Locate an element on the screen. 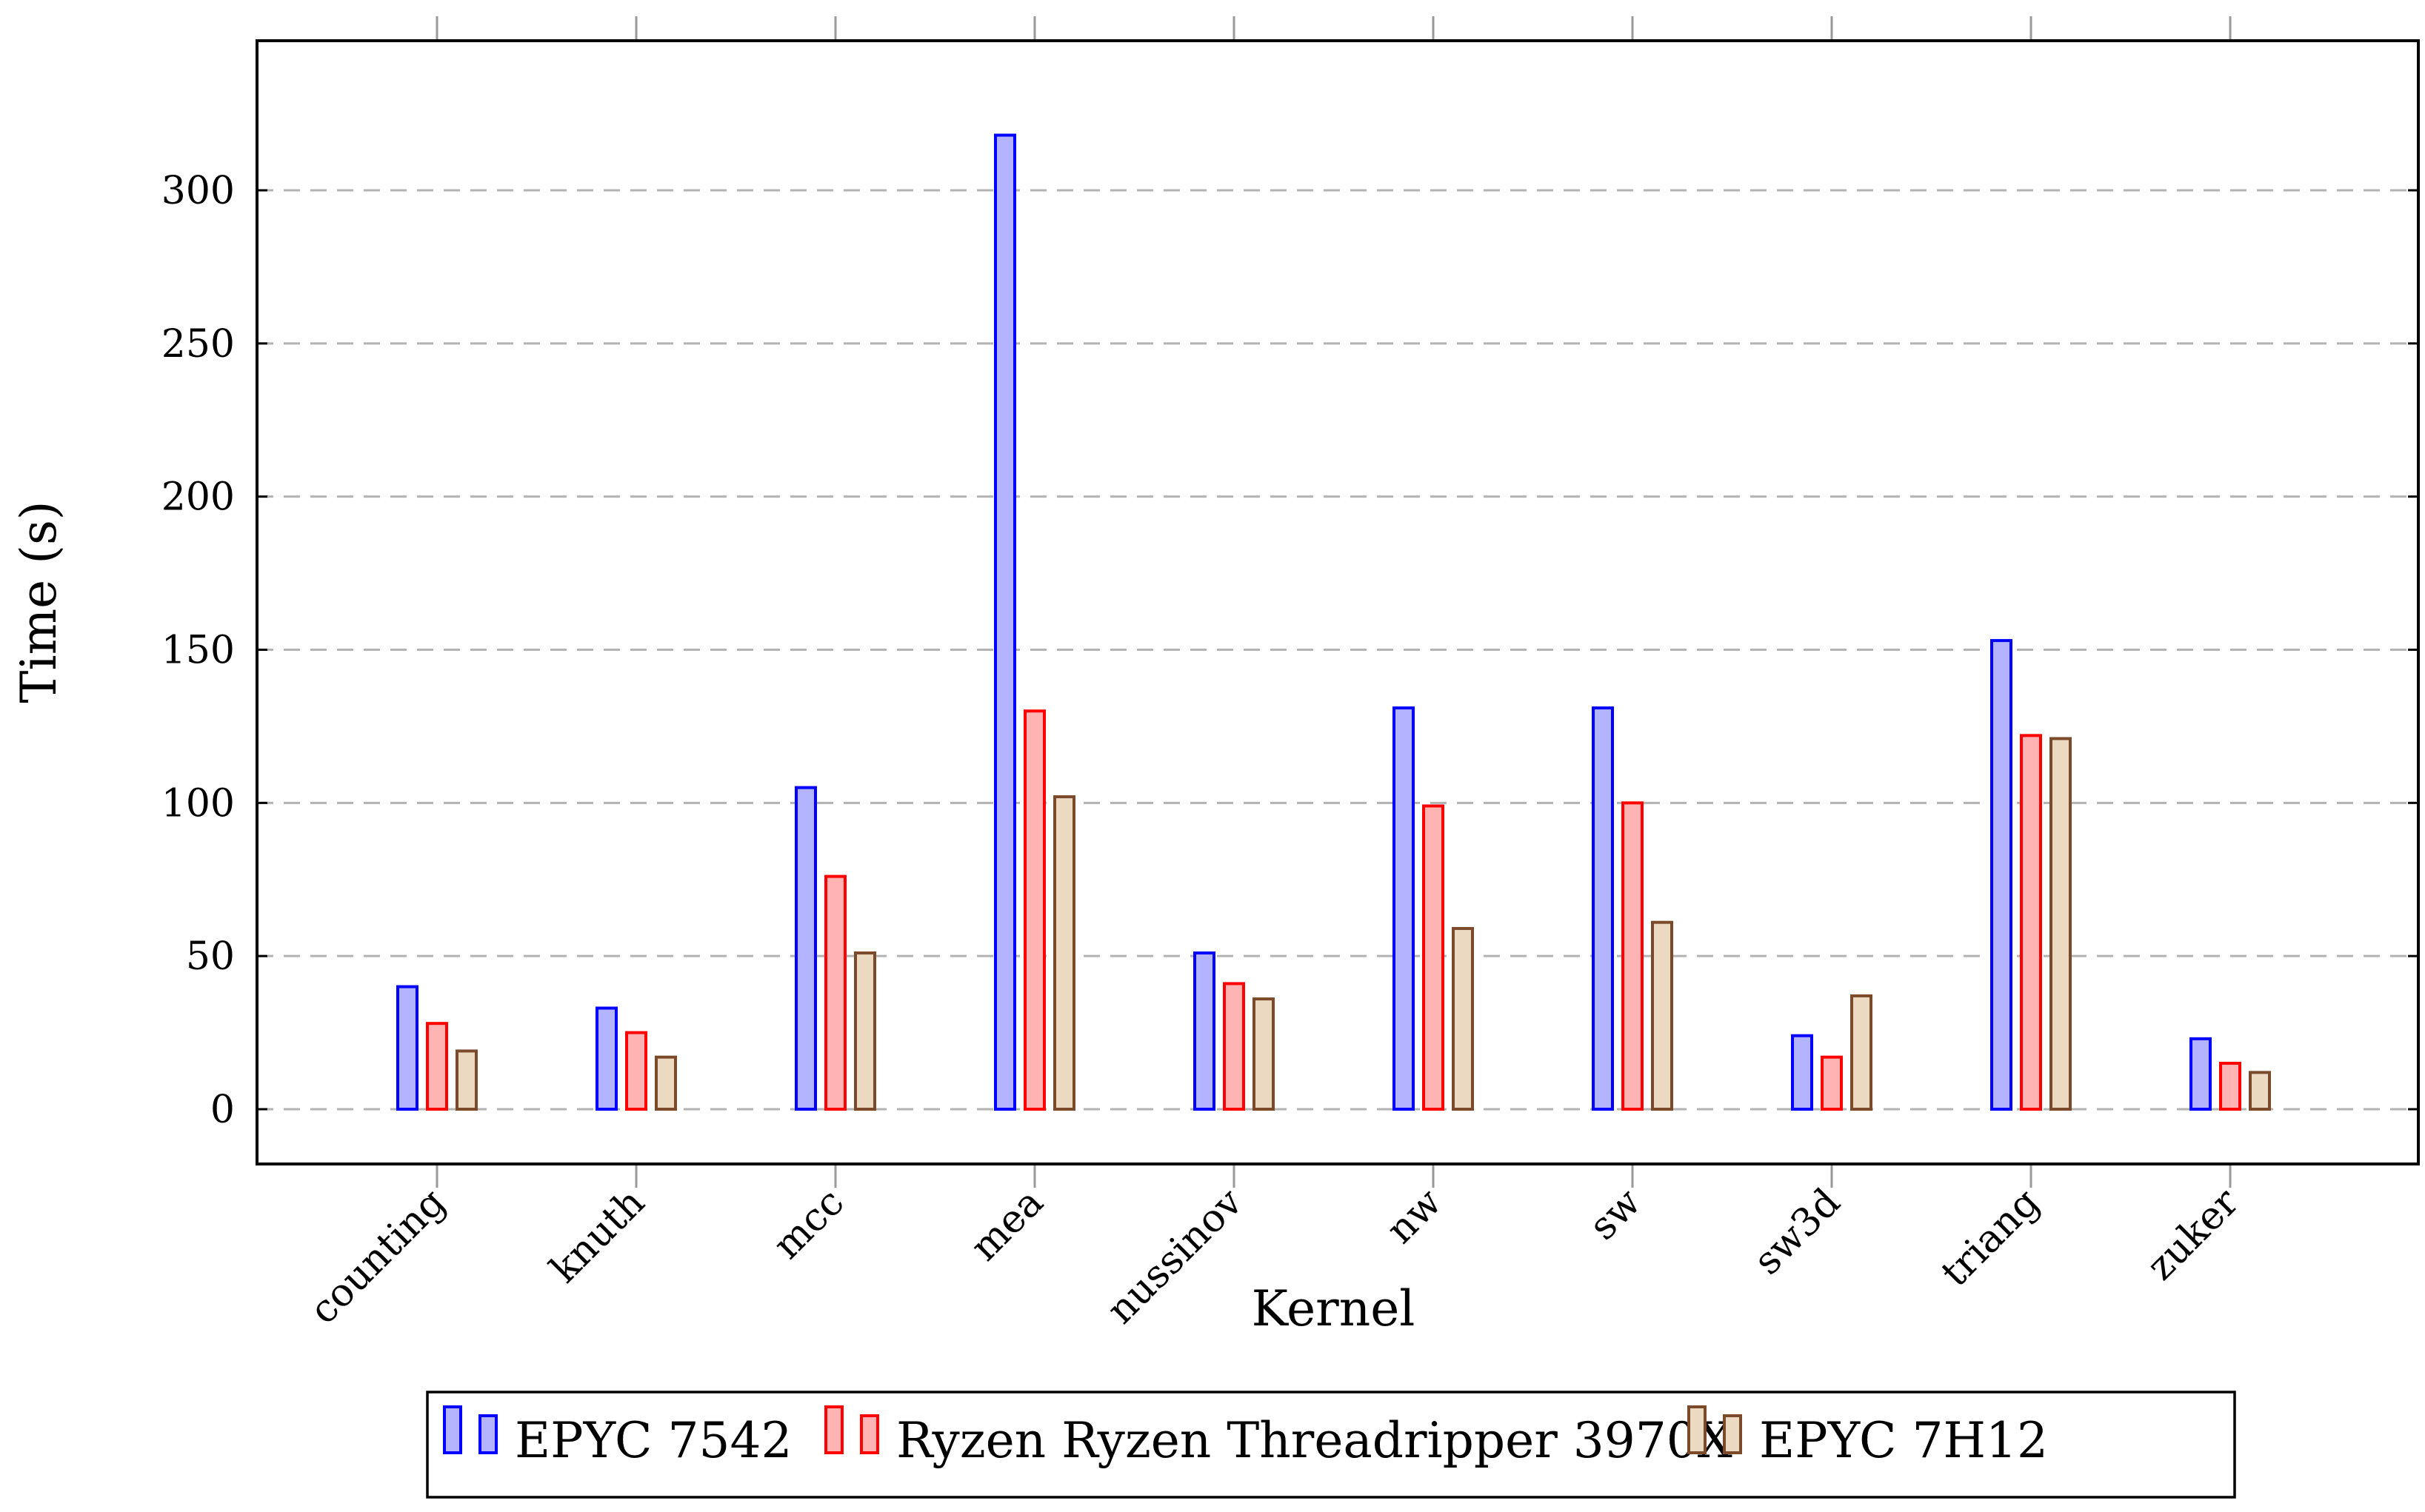 This screenshot has width=2425, height=1512. x-axis-label: Kernel is located at coordinates (1333, 1308).